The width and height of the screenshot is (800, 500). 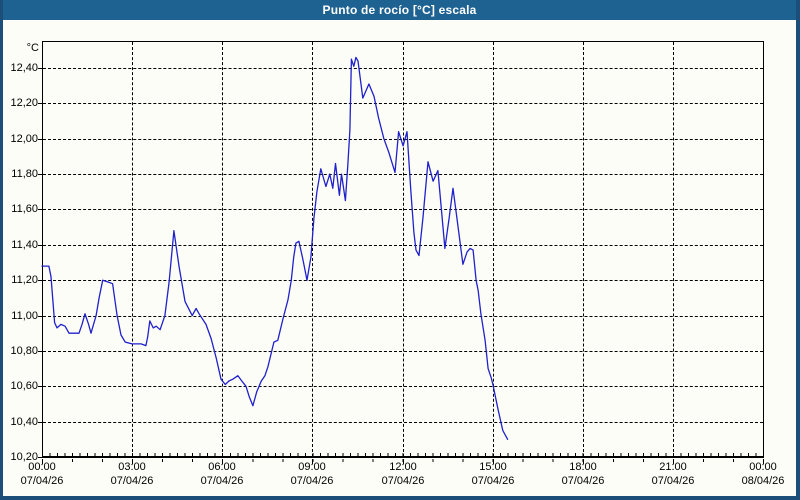 I want to click on y-tick-label: 12,20, so click(x=24, y=103).